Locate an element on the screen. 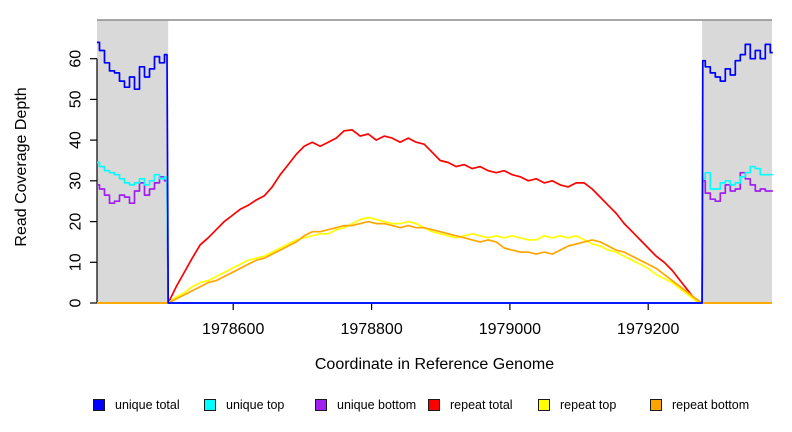 This screenshot has width=792, height=432. x-tick-label: 1978600 is located at coordinates (233, 329).